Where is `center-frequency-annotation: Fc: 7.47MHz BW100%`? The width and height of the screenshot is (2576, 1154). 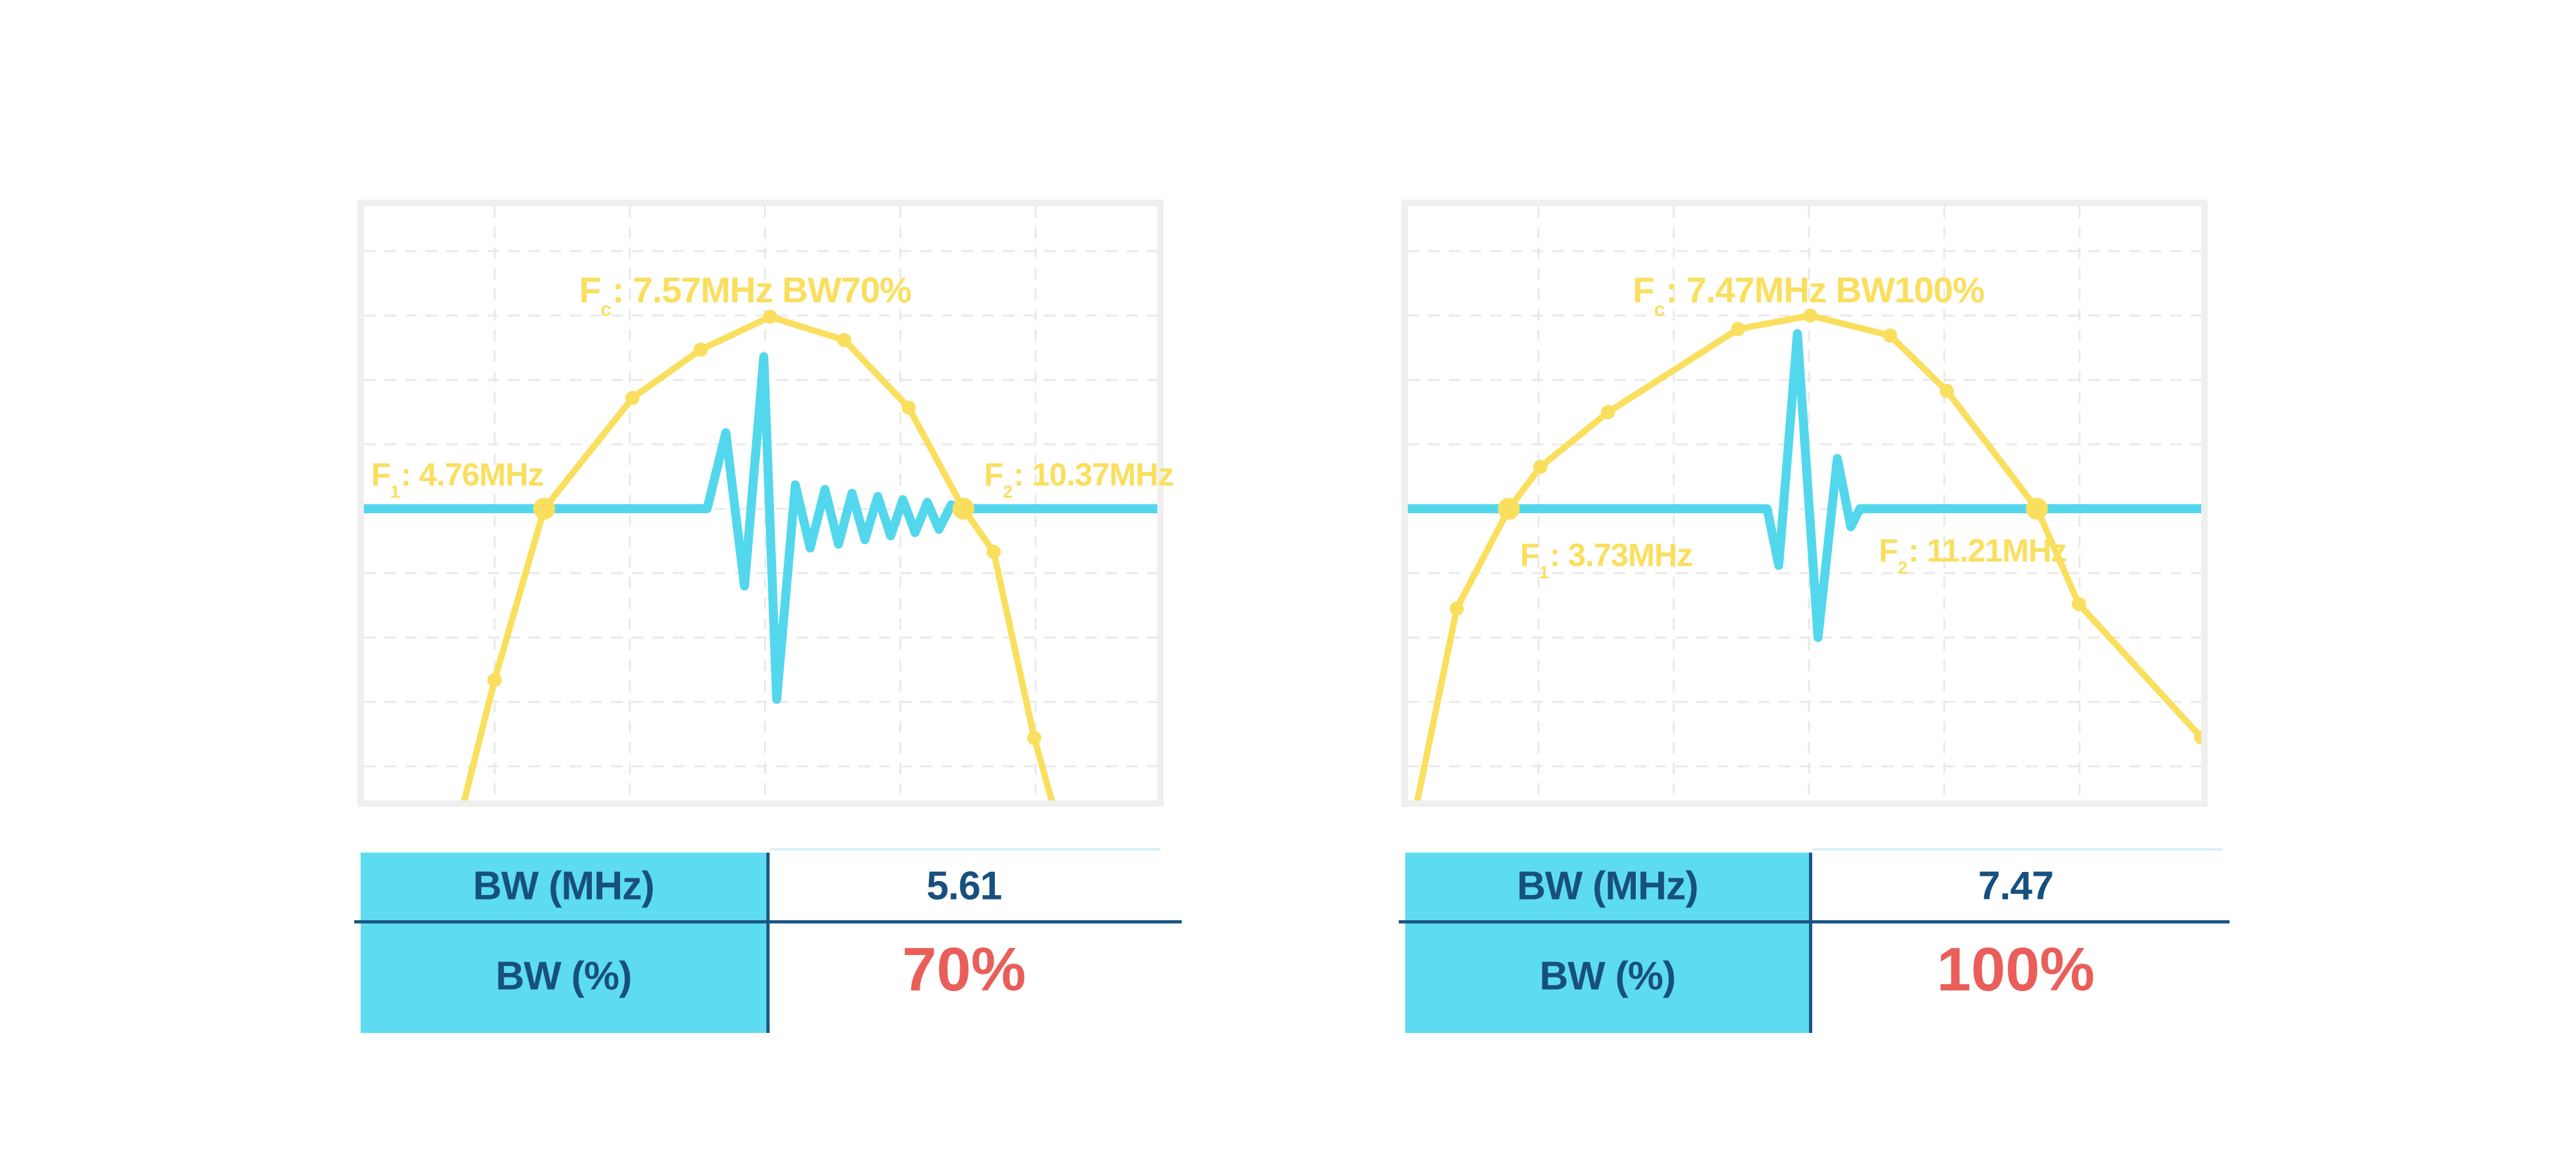 center-frequency-annotation: Fc: 7.47MHz BW100% is located at coordinates (1809, 294).